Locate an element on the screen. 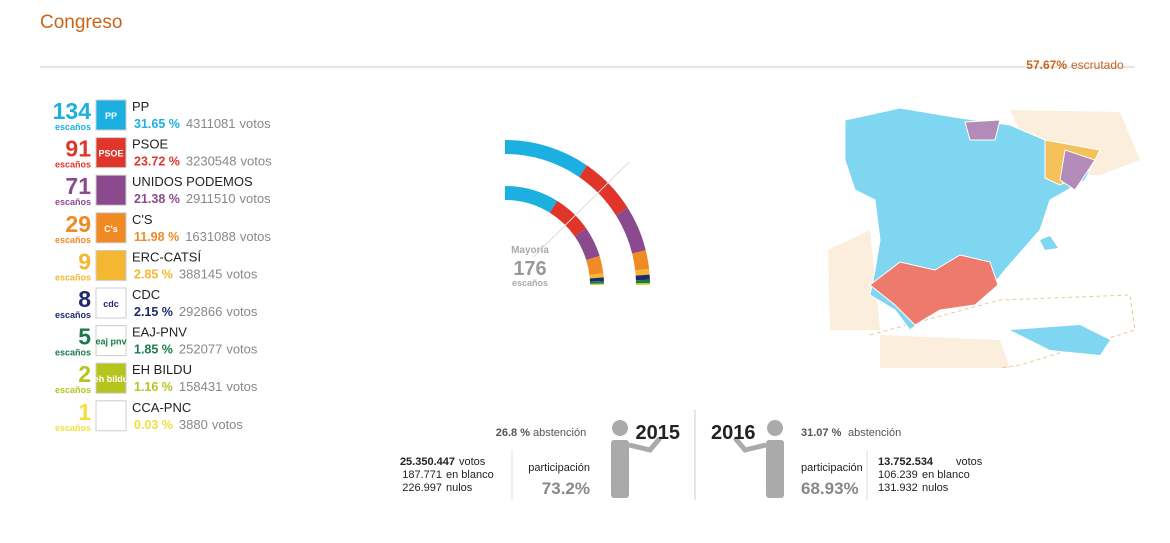  party-name: CCA-PNC is located at coordinates (161, 407).